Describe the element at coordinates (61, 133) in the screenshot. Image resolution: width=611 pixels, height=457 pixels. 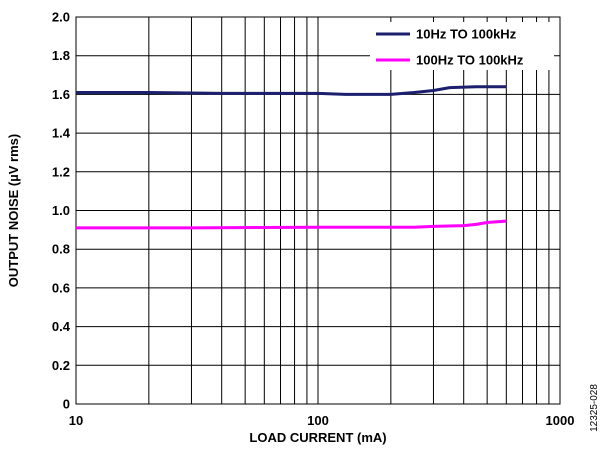
I see `y-tick-label: 1.4` at that location.